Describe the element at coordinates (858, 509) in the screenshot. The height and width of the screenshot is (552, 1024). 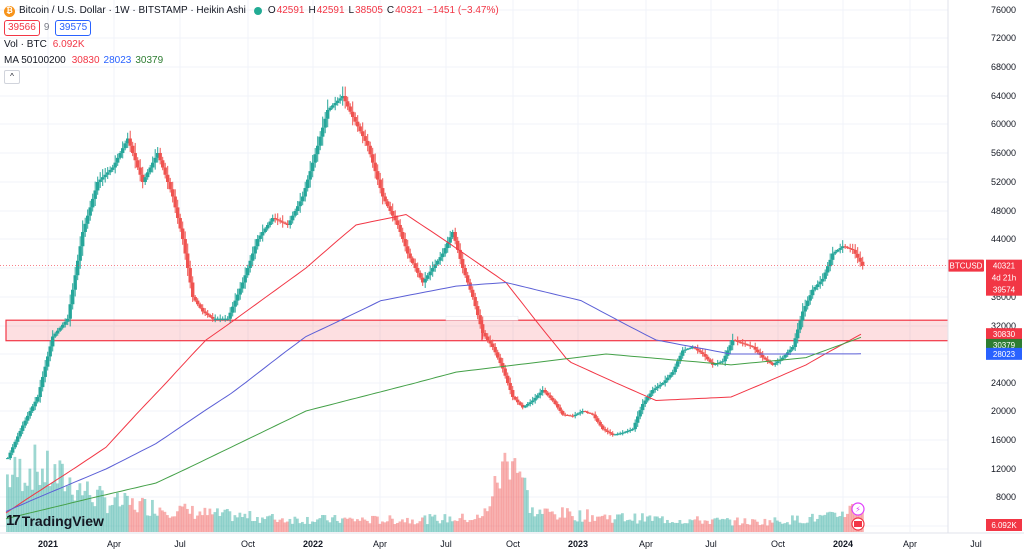
I see `flash-event-icon` at that location.